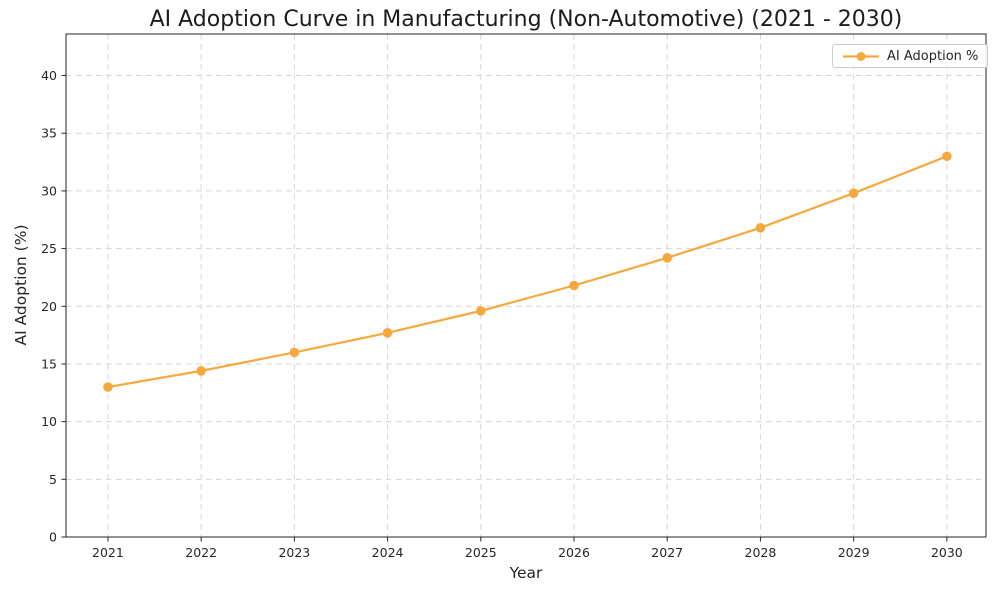 The height and width of the screenshot is (600, 1000). I want to click on svg-text: 35, so click(49, 133).